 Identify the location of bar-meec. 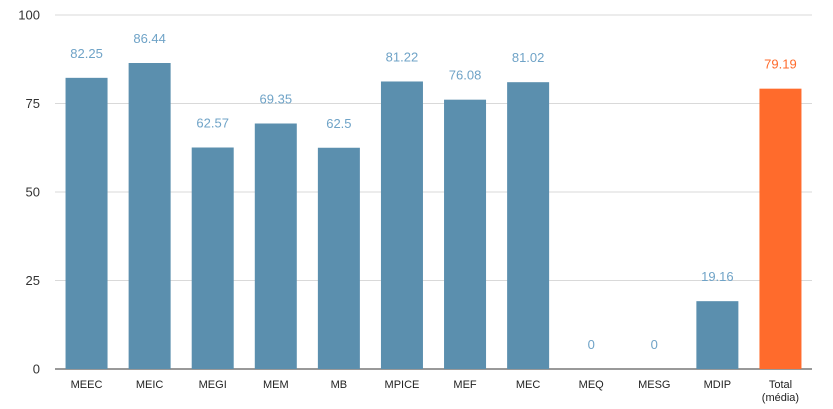
(86, 223).